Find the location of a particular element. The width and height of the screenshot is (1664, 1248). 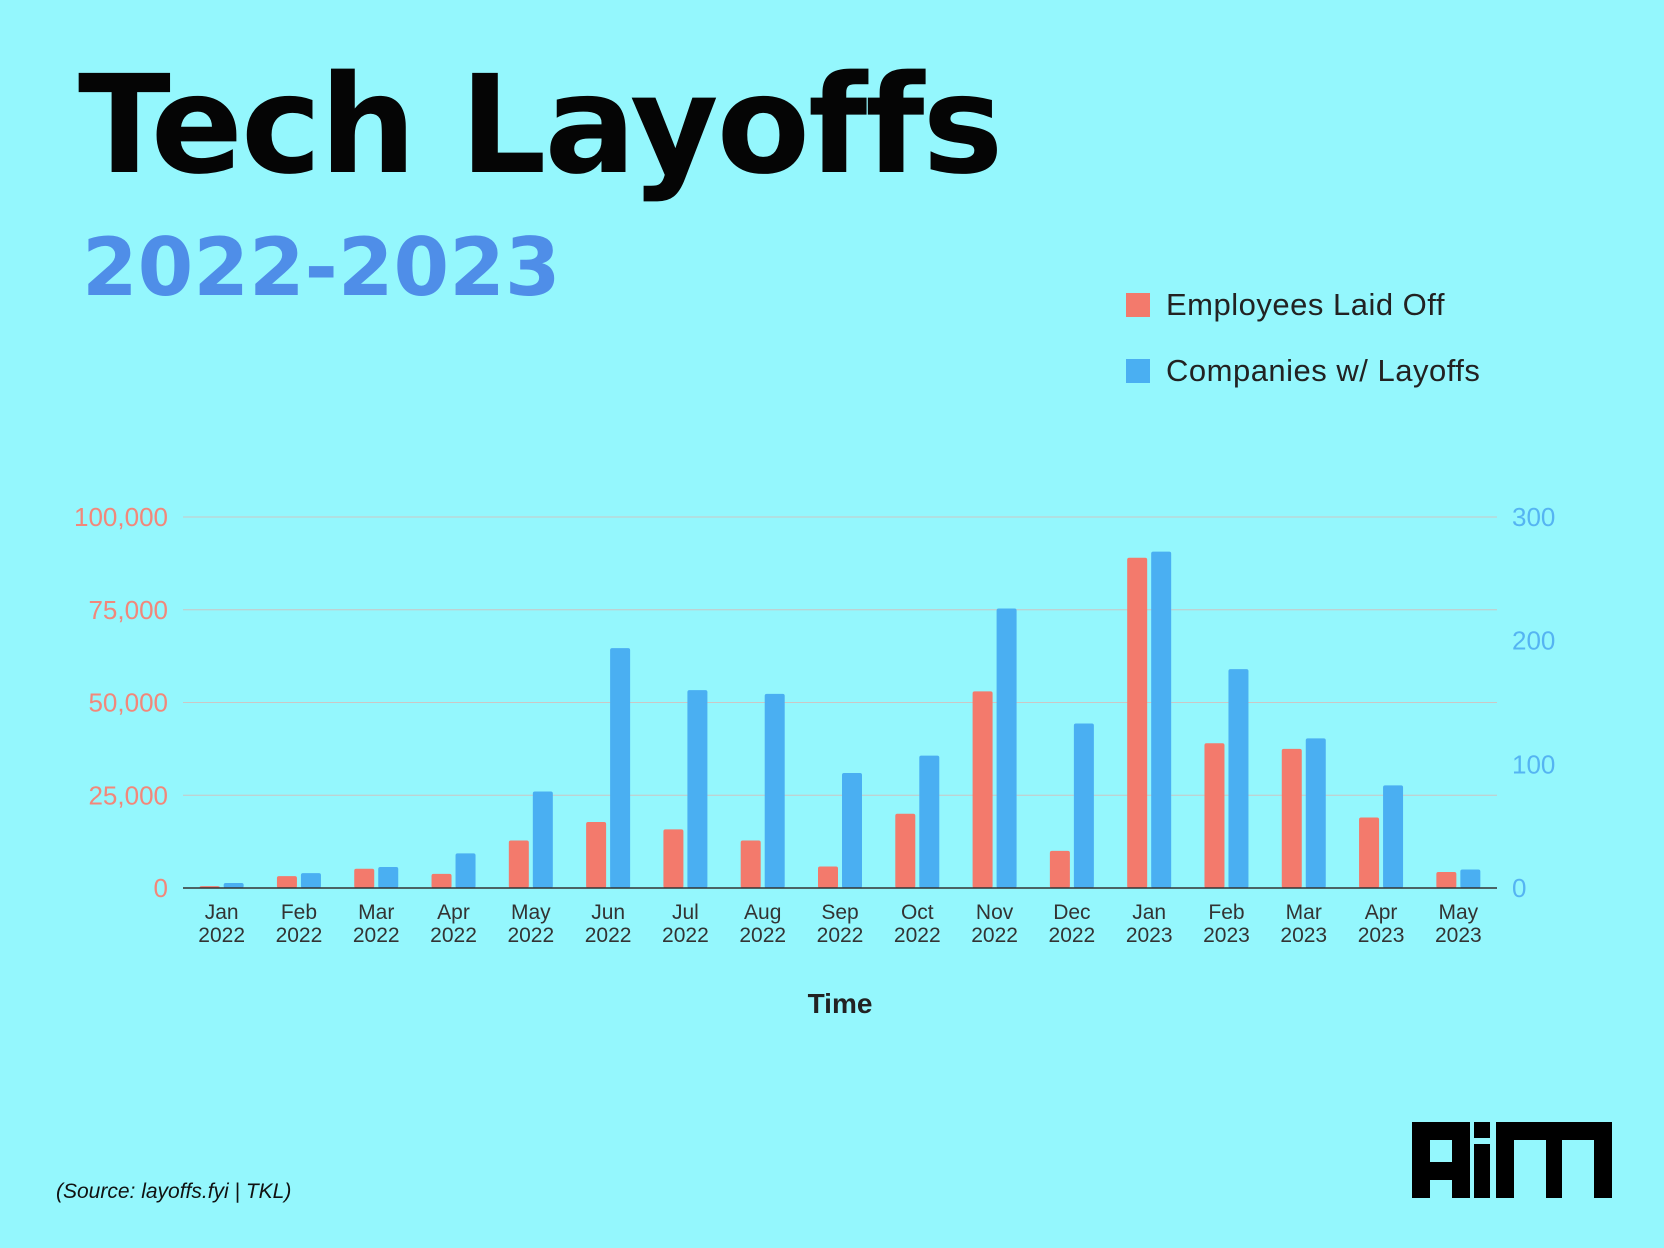

x-tick-month: Nov is located at coordinates (995, 912).